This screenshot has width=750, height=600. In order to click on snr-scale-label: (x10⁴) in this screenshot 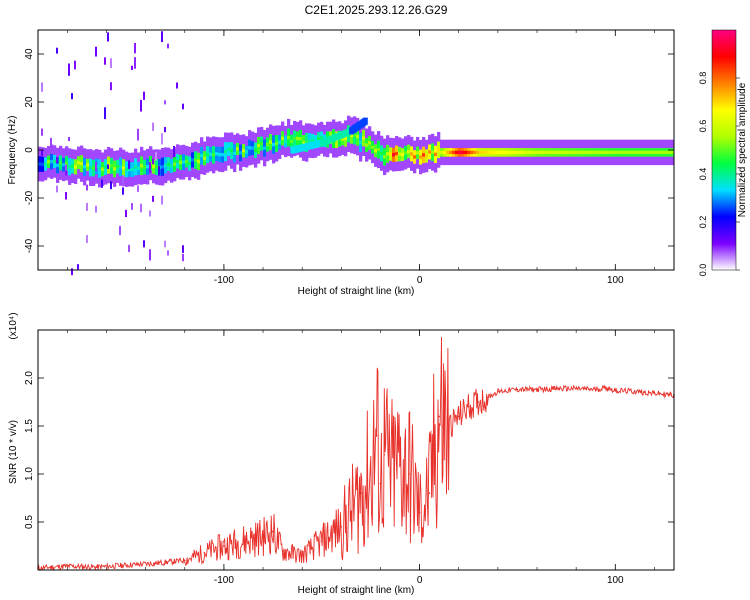, I will do `click(13, 325)`.